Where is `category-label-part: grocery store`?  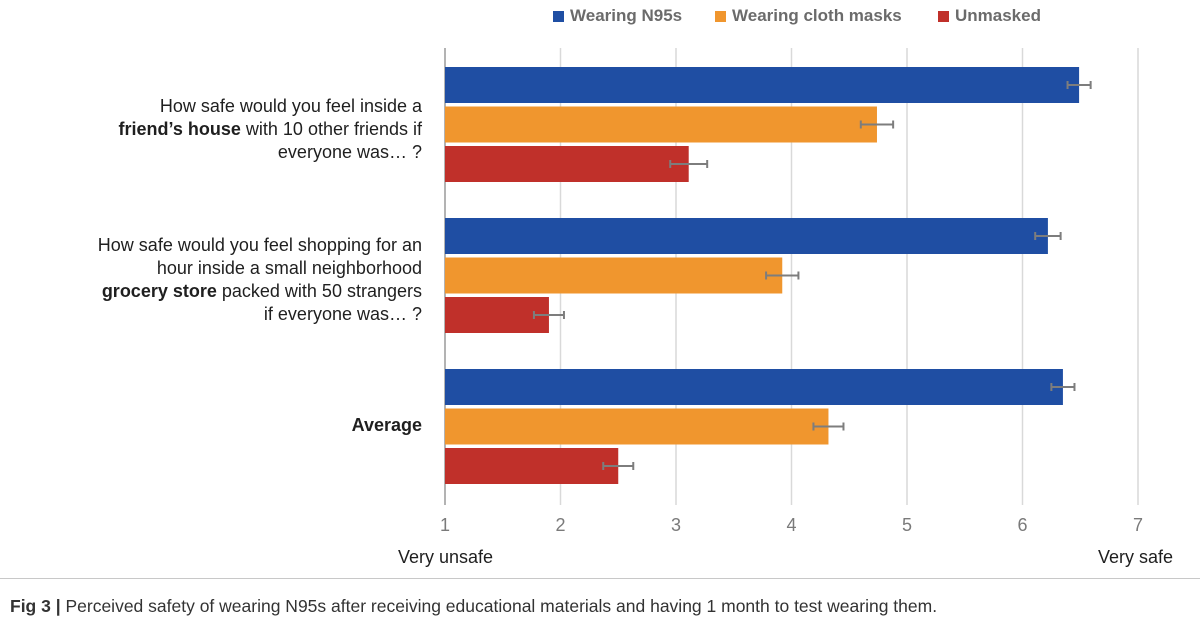
category-label-part: grocery store is located at coordinates (159, 291).